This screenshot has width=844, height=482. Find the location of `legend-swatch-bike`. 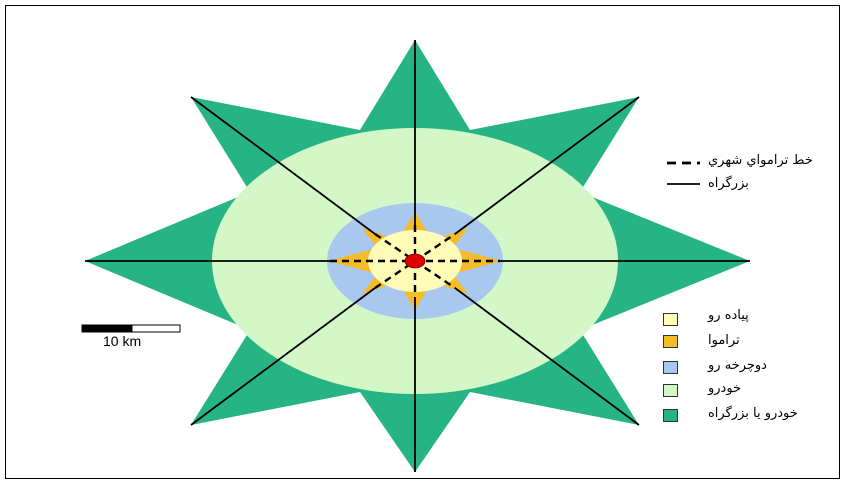

legend-swatch-bike is located at coordinates (670, 367).